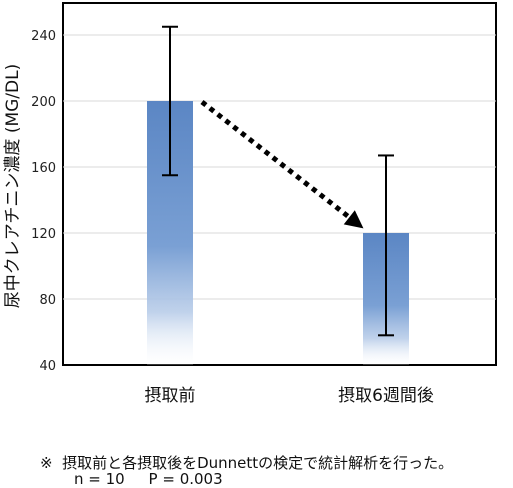 This screenshot has height=488, width=513. I want to click on y-axis-label: 尿中クレアチニン濃度 (MG/DL), so click(13, 186).